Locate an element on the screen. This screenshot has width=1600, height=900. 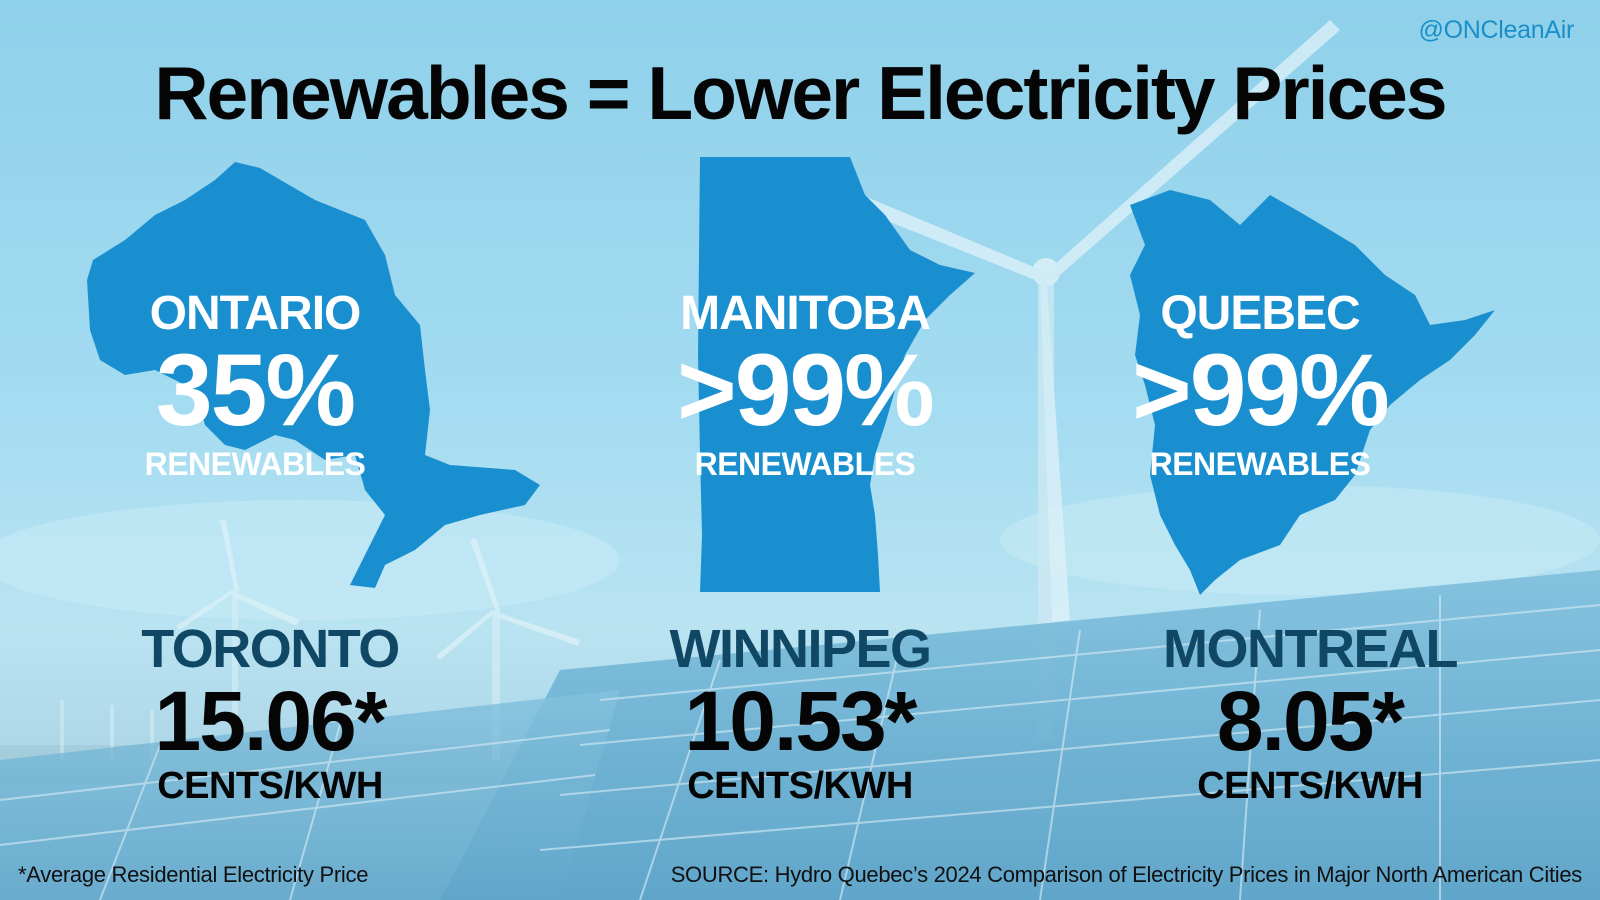
province-name: ONTARIO is located at coordinates (255, 313).